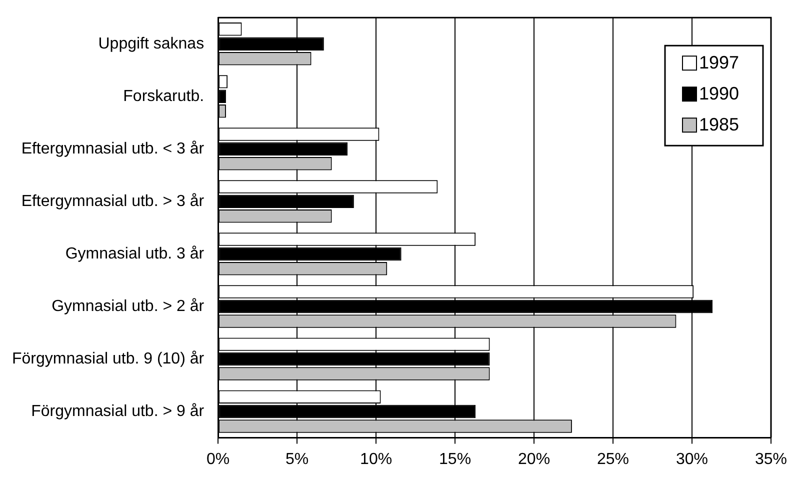  I want to click on y-tick-label: Uppgift saknas, so click(151, 43).